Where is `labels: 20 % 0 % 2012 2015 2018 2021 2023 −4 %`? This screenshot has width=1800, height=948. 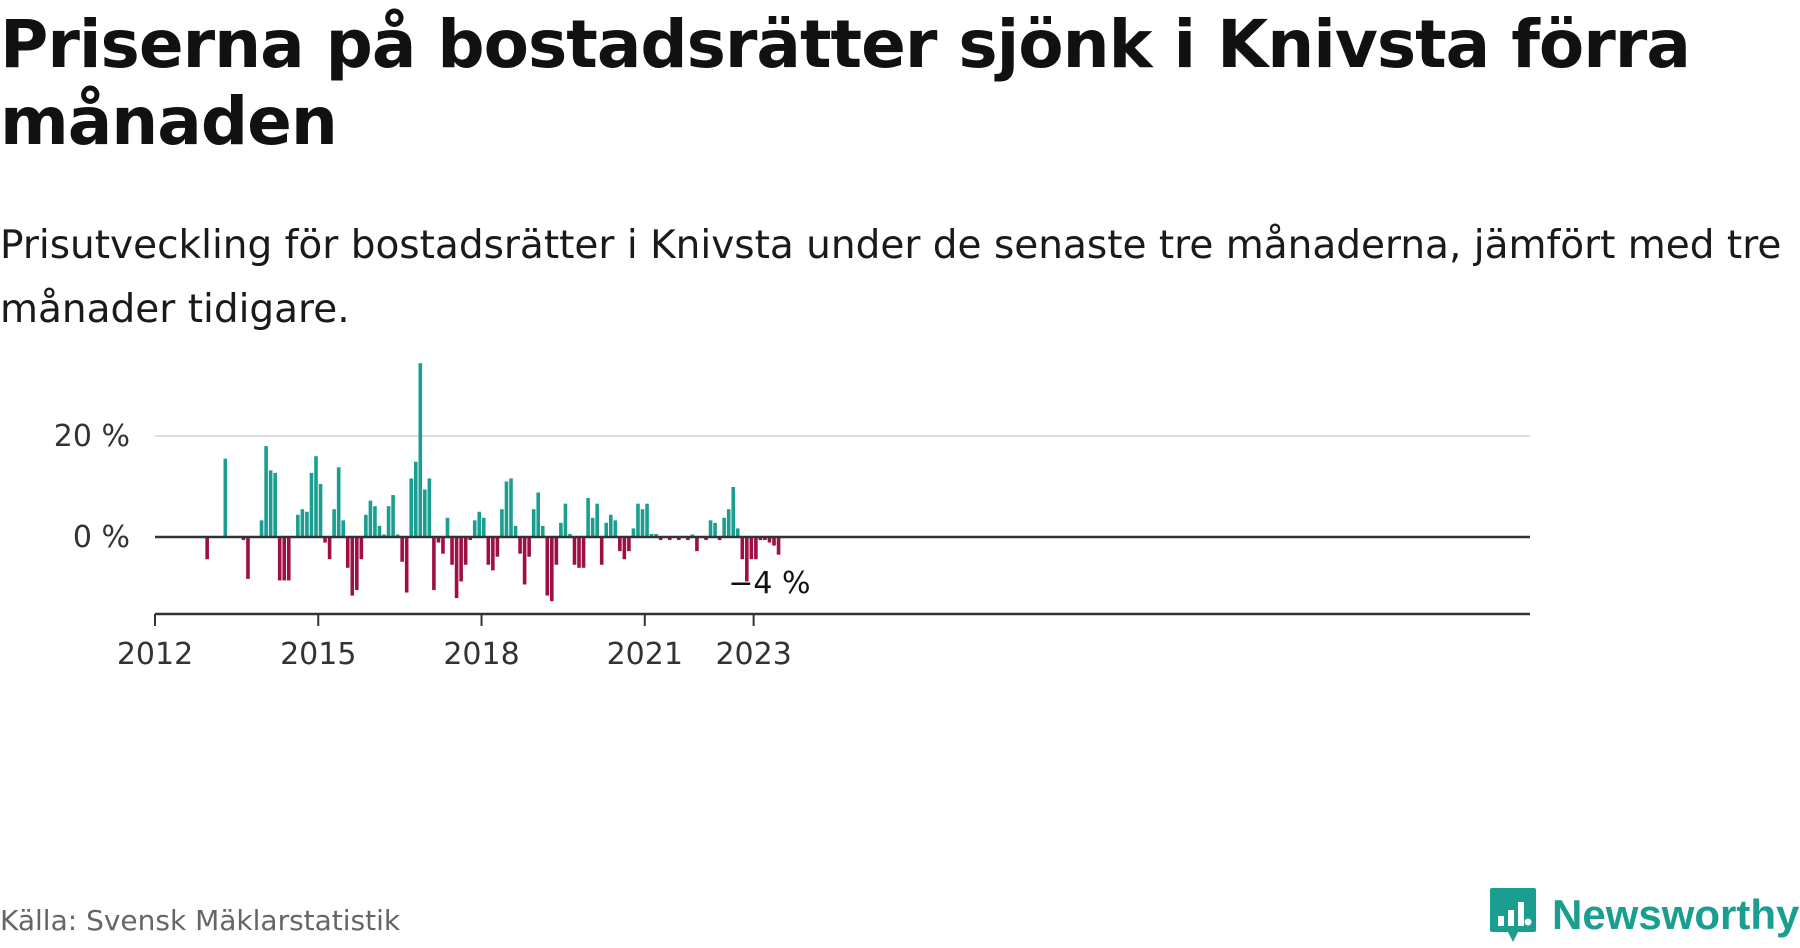
labels: 20 % 0 % 2012 2015 2018 2021 2023 −4 % is located at coordinates (432, 545).